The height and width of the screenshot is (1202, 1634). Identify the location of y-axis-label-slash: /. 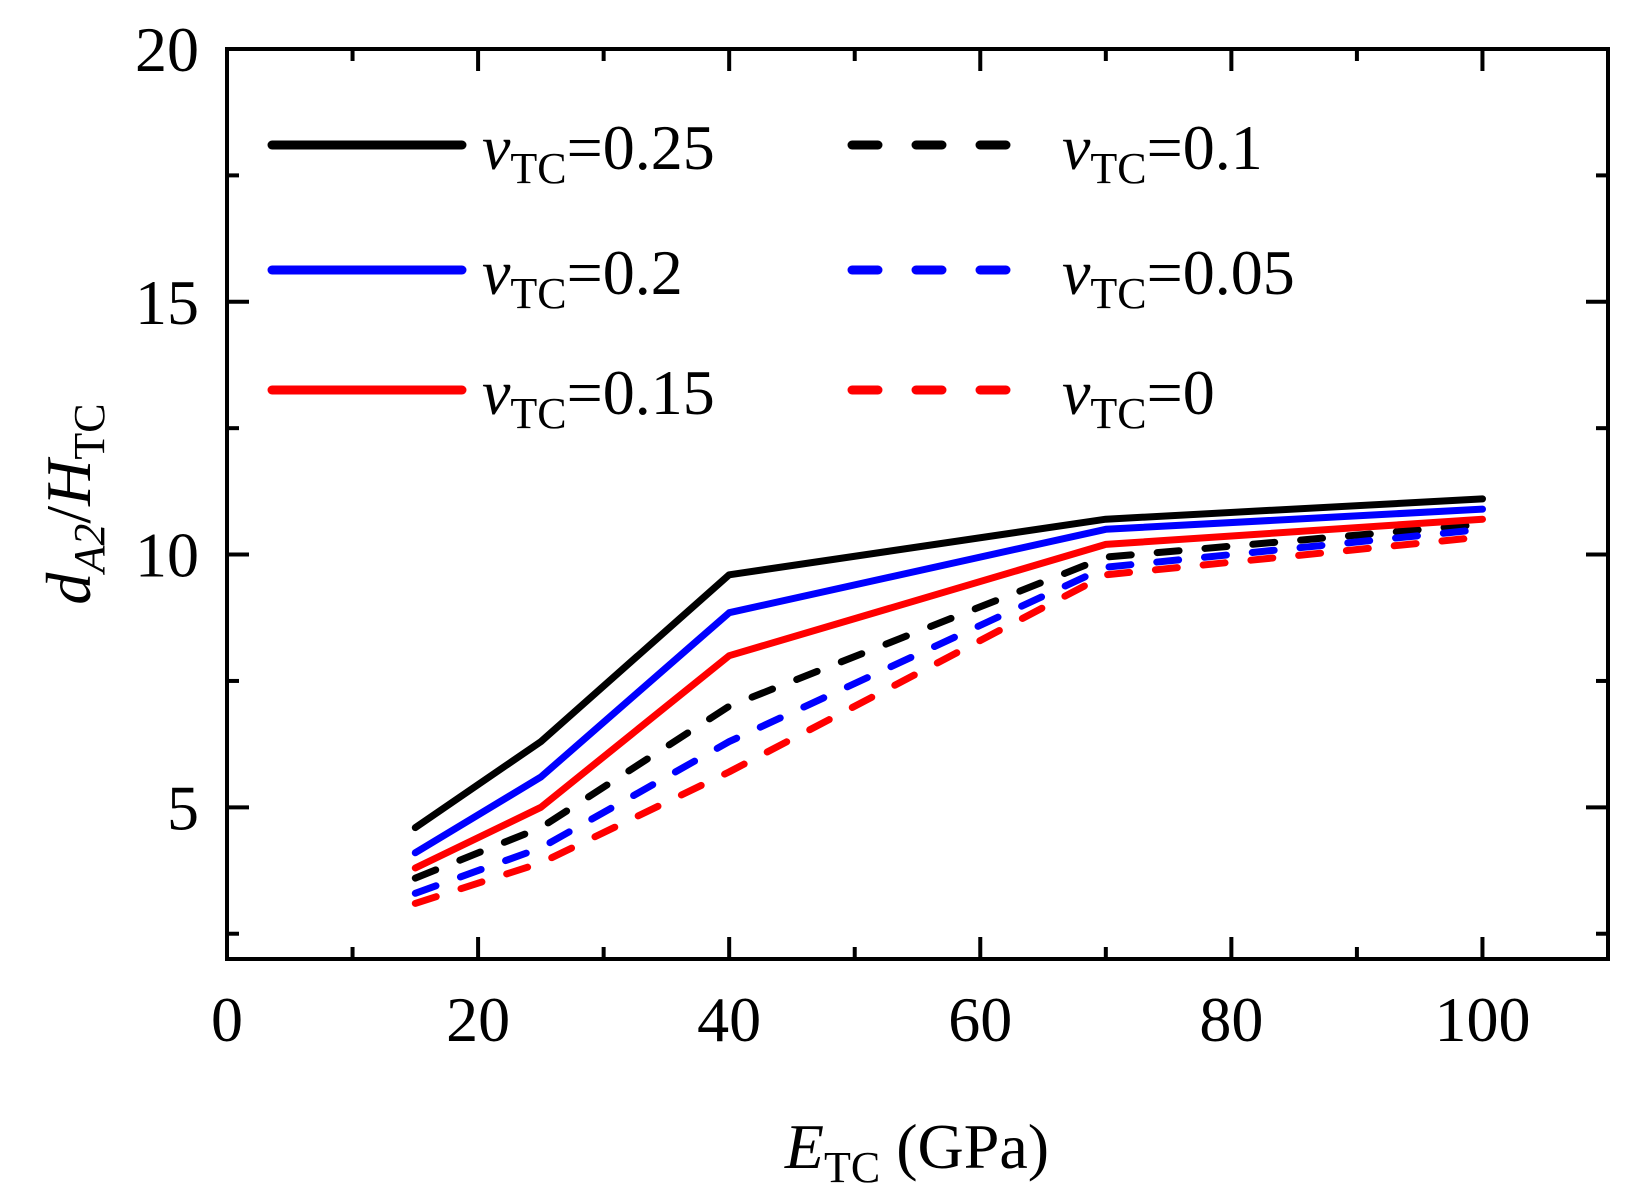
(68, 515).